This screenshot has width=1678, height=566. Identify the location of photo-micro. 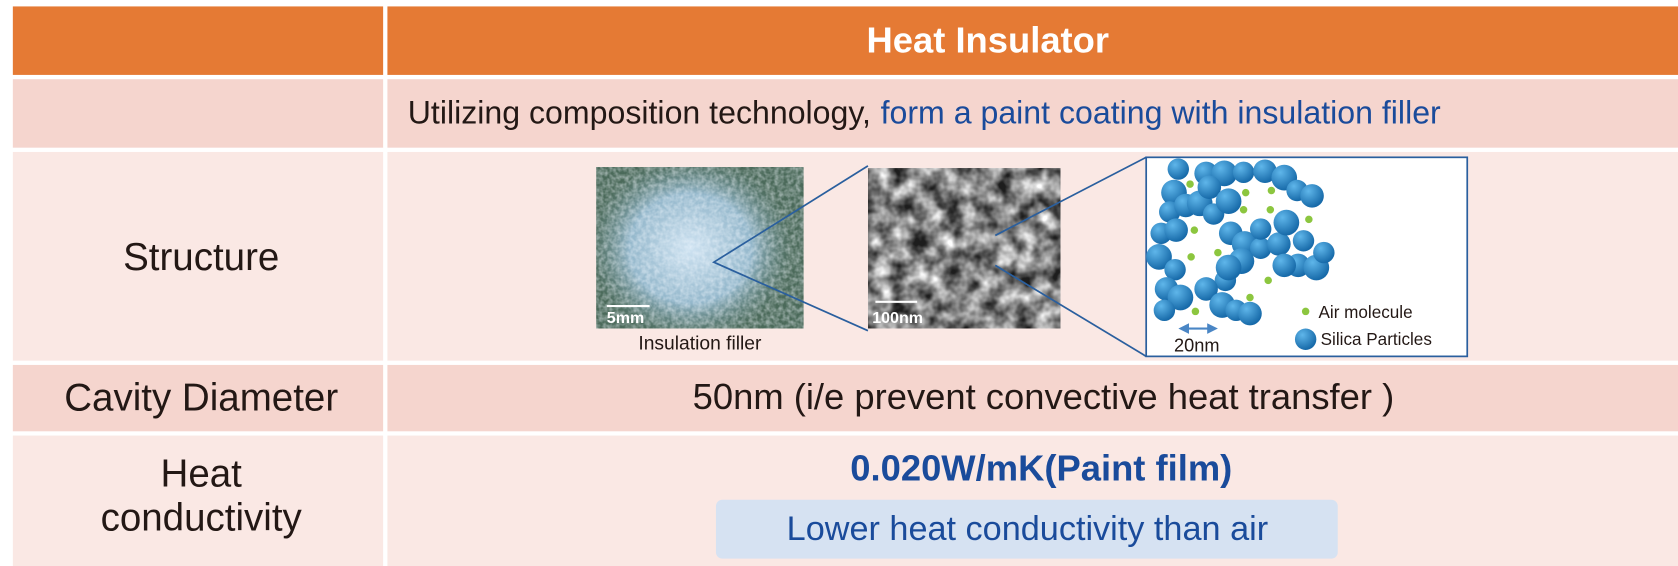
(964, 248).